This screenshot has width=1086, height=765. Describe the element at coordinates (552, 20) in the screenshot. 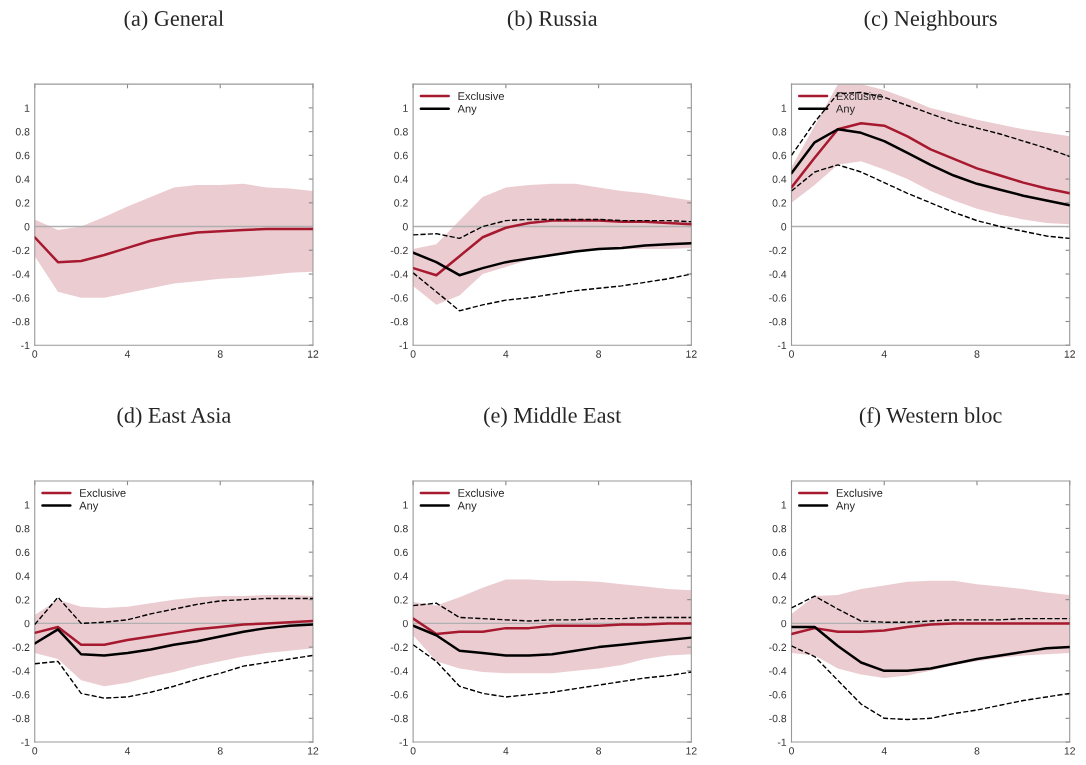

I see `chart-title: (b) Russia` at that location.